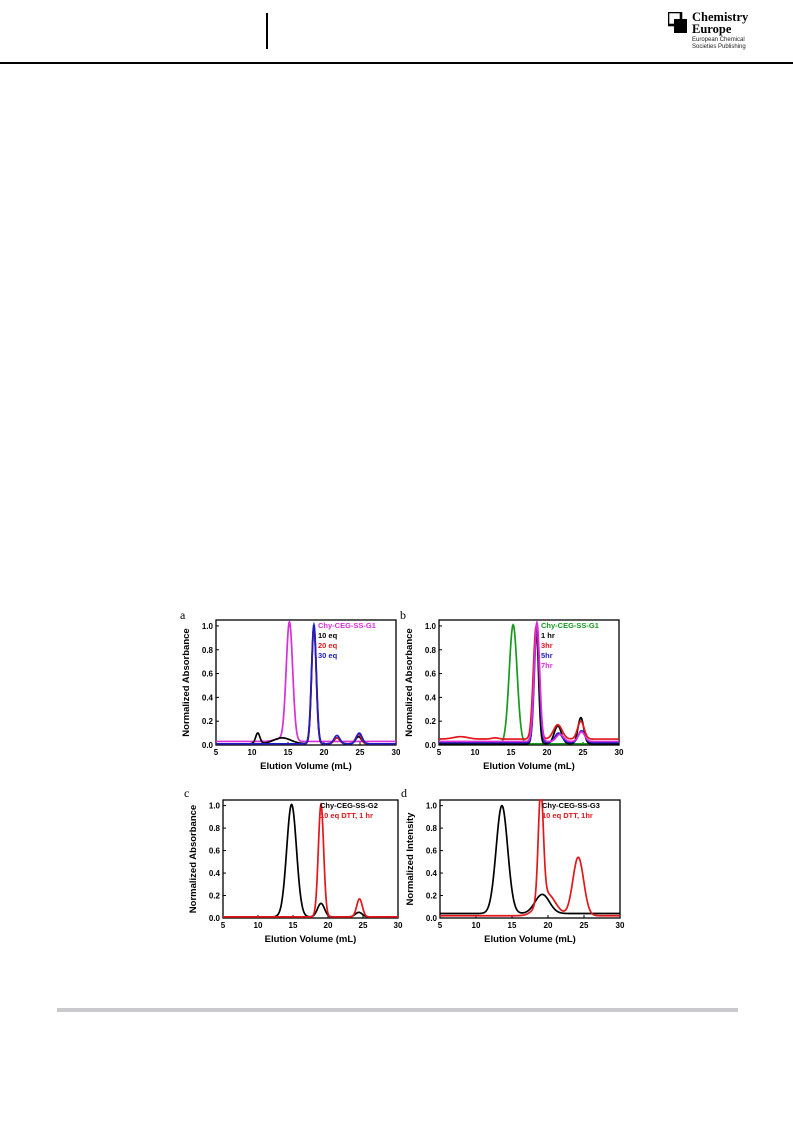  Describe the element at coordinates (328, 655) in the screenshot. I see `legend-entry: 30 eq` at that location.